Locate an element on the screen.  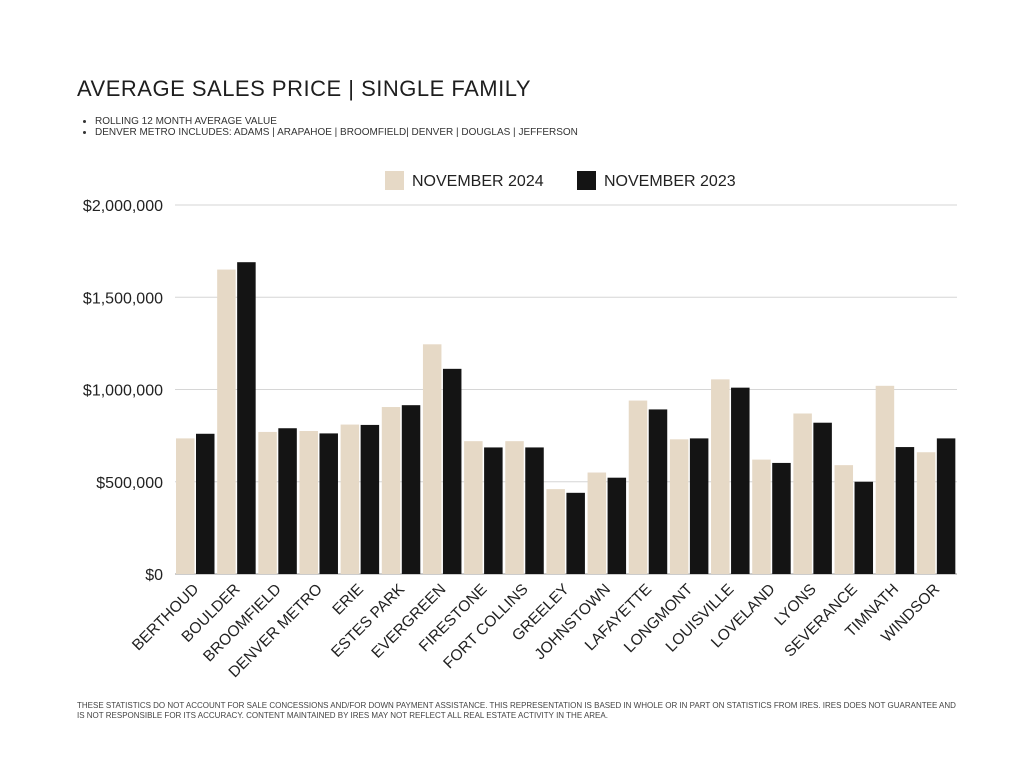
y-tick-label: $1,000,000 is located at coordinates (123, 391).